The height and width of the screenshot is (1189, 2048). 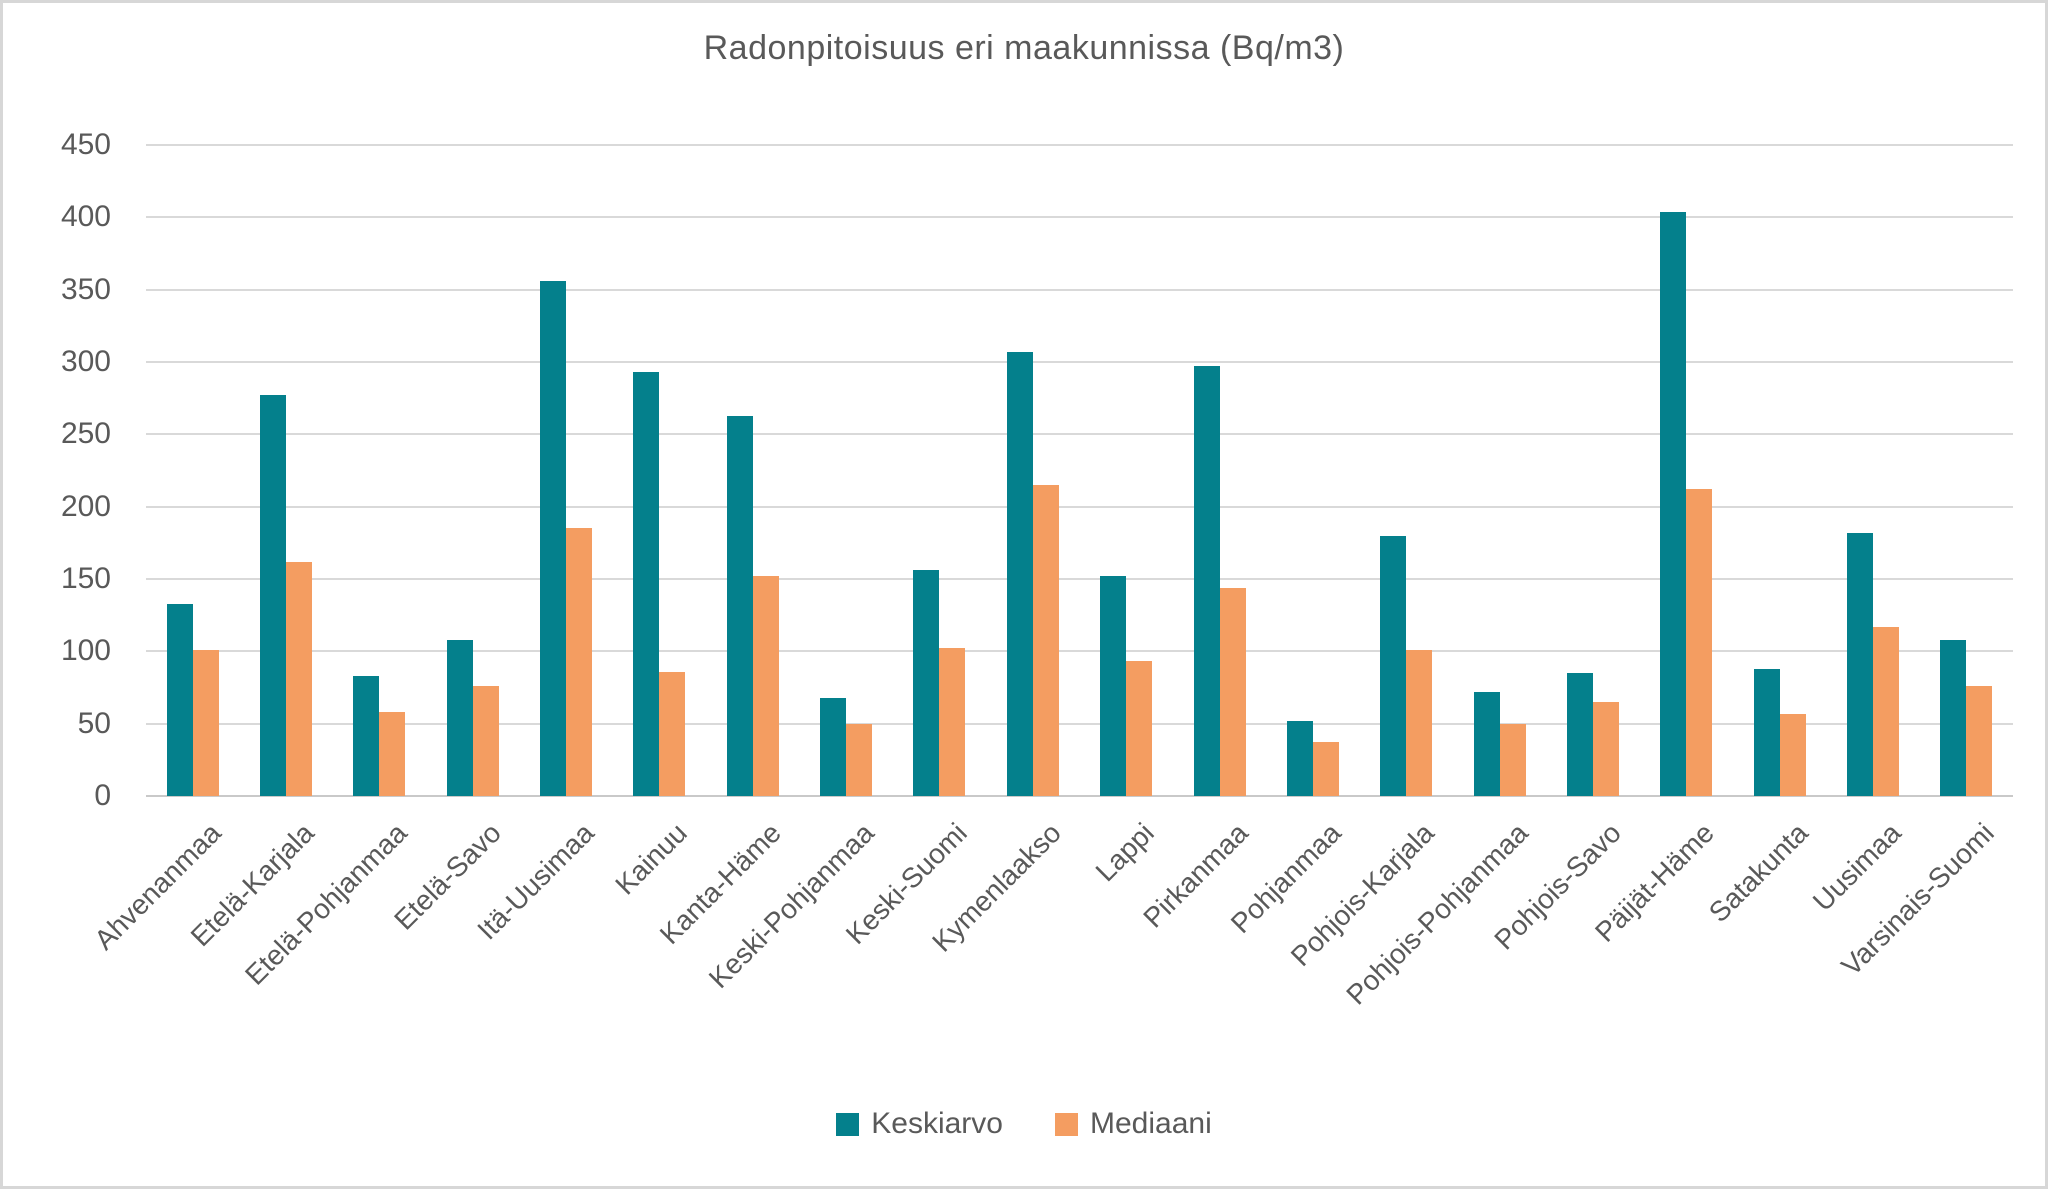 I want to click on chart-title: Radonpitoisuus eri maakunnissa (Bq/m3), so click(x=1024, y=48).